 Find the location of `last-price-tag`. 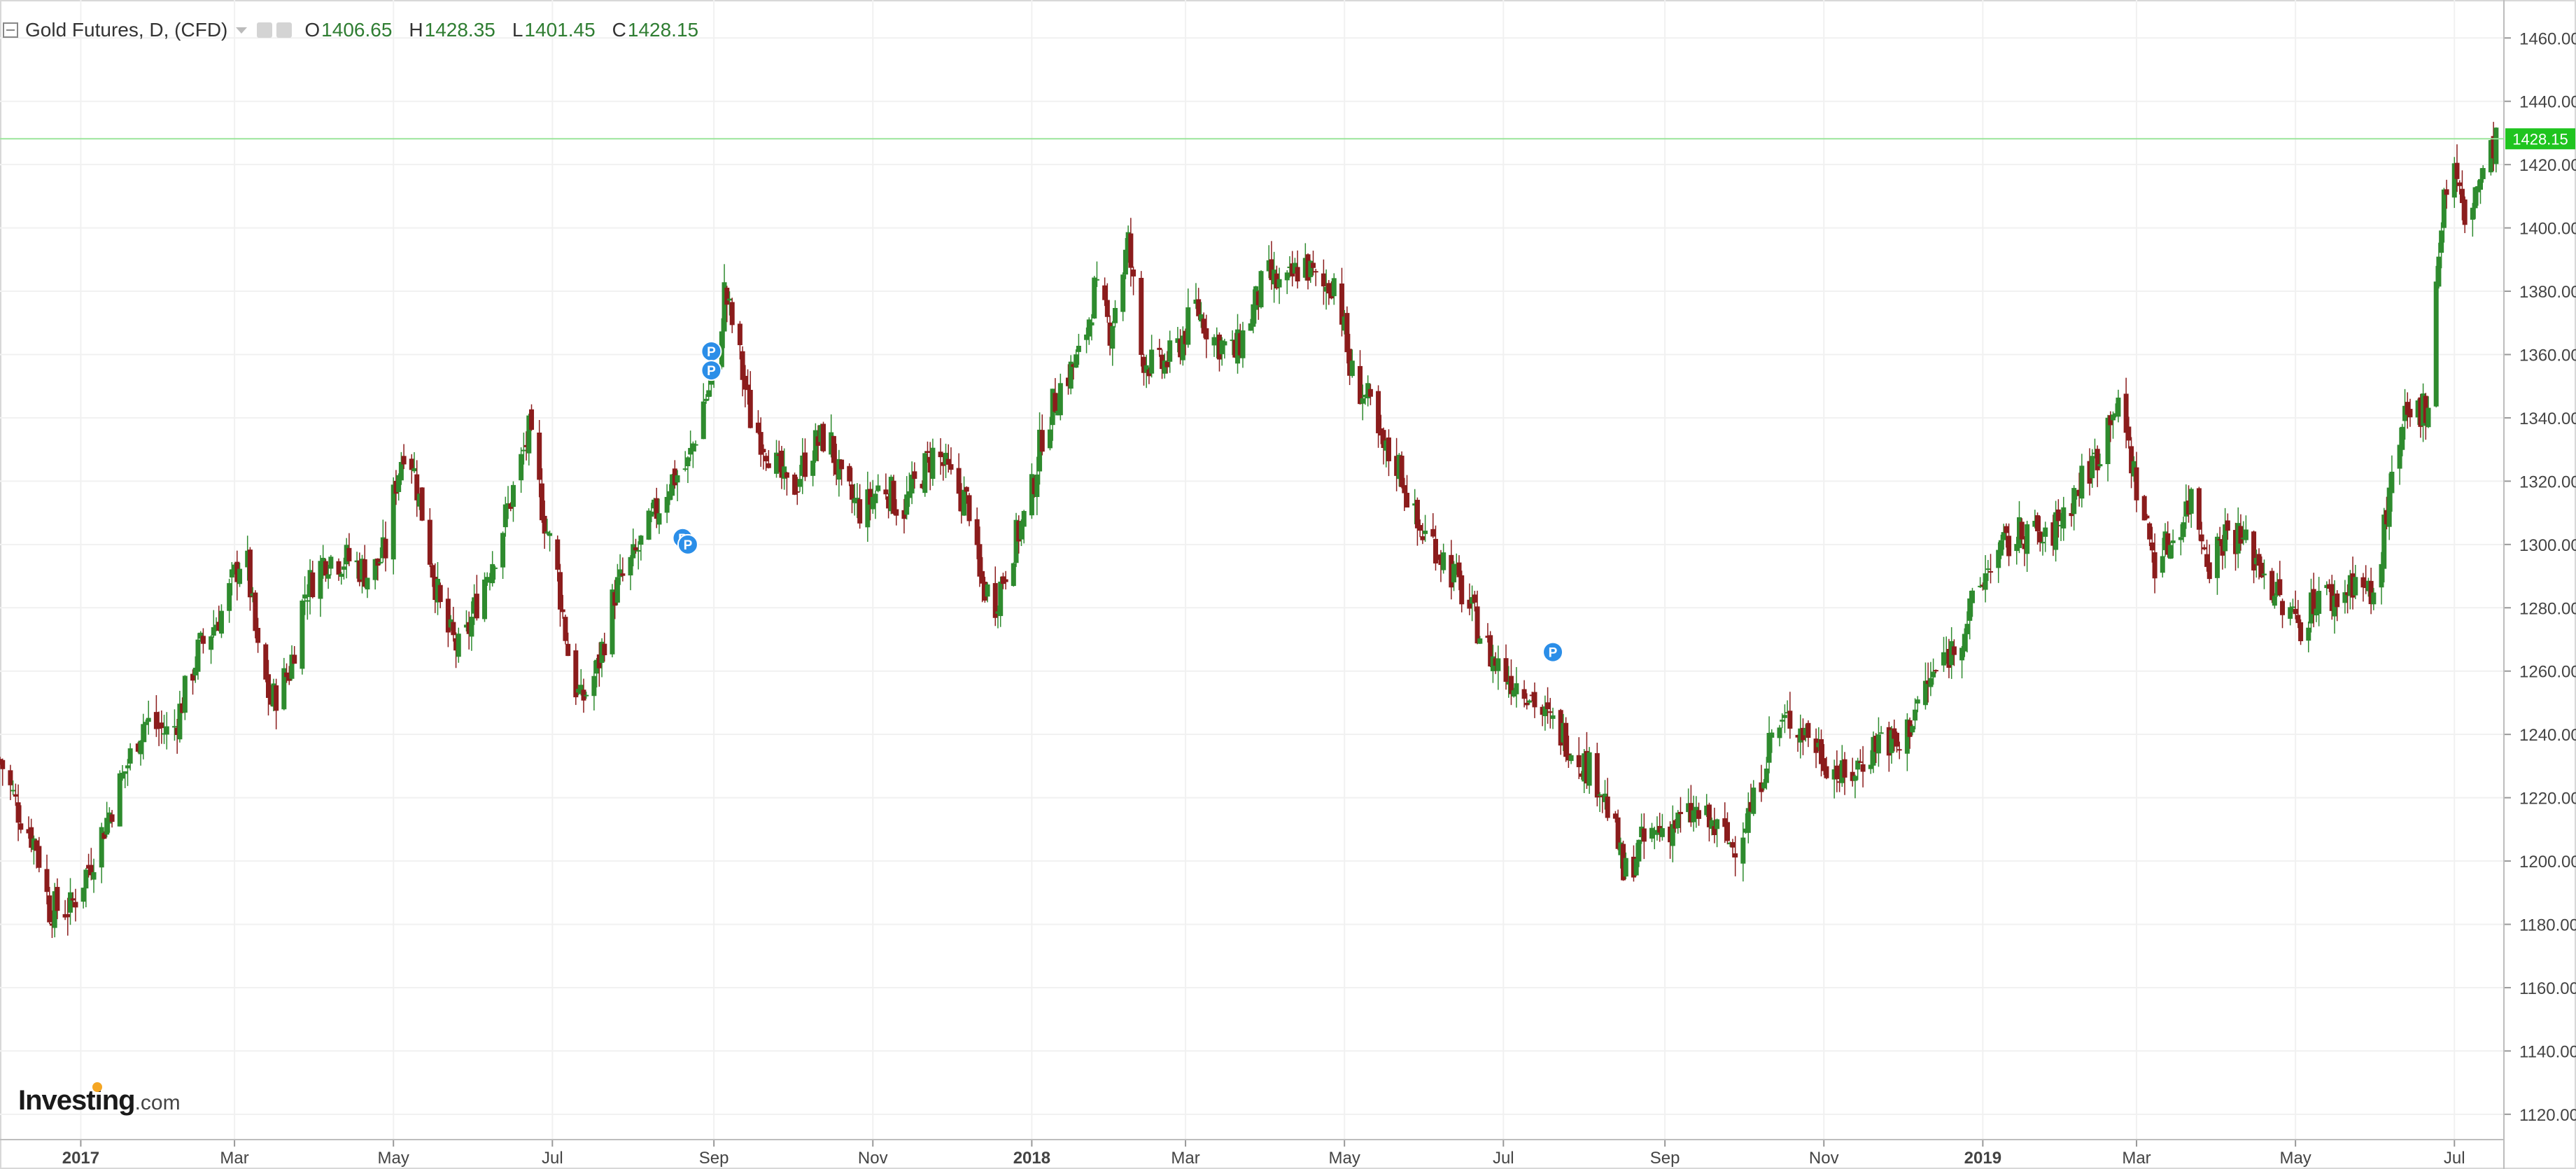

last-price-tag is located at coordinates (2540, 139).